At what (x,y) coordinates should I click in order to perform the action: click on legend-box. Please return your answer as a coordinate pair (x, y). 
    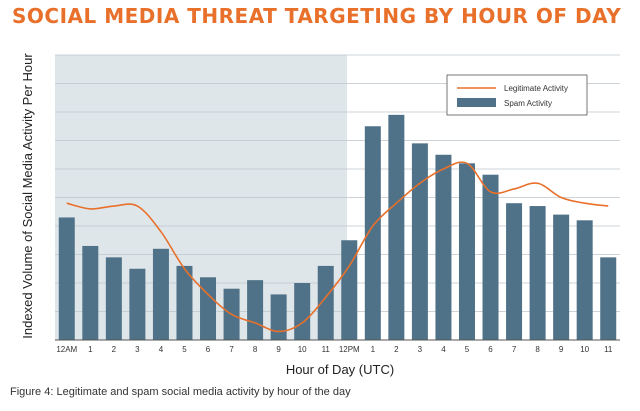
    Looking at the image, I should click on (517, 95).